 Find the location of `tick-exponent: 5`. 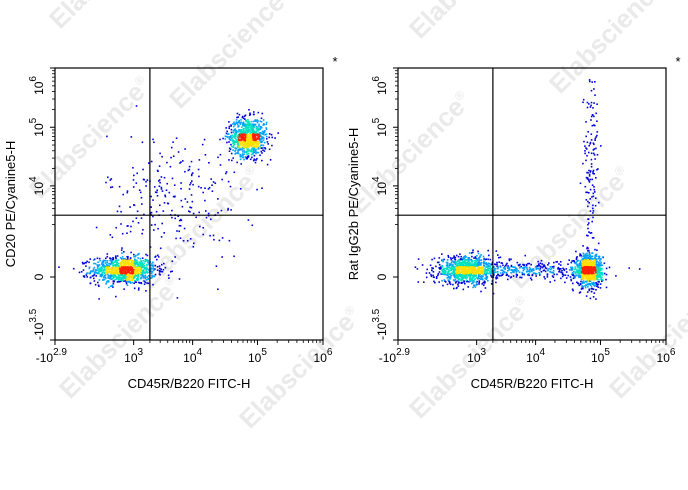

tick-exponent: 5 is located at coordinates (607, 352).